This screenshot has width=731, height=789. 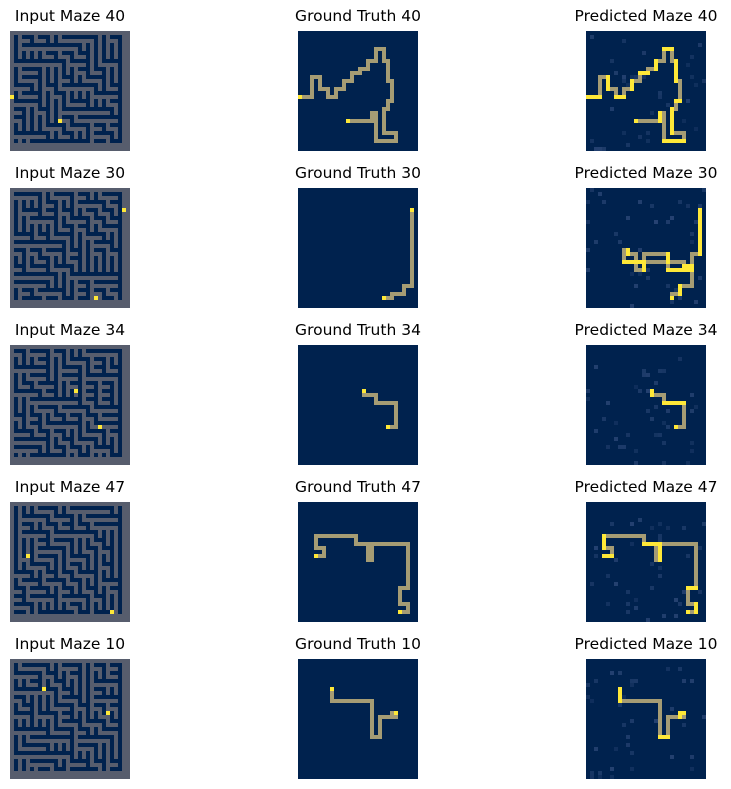 What do you see at coordinates (70, 644) in the screenshot?
I see `input-maze-title: Input Maze 10` at bounding box center [70, 644].